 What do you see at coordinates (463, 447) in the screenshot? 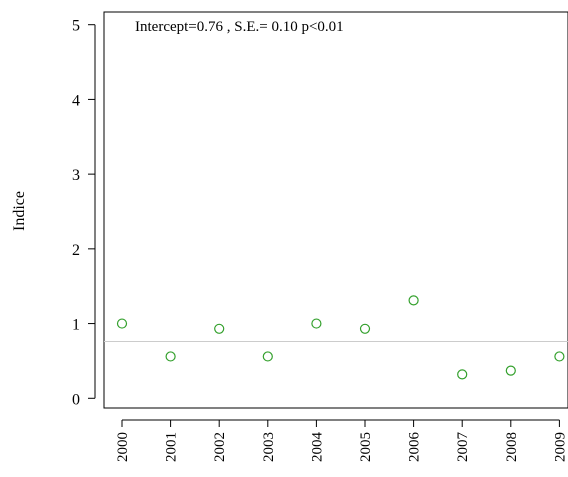
I see `x-tick-label: 2007` at bounding box center [463, 447].